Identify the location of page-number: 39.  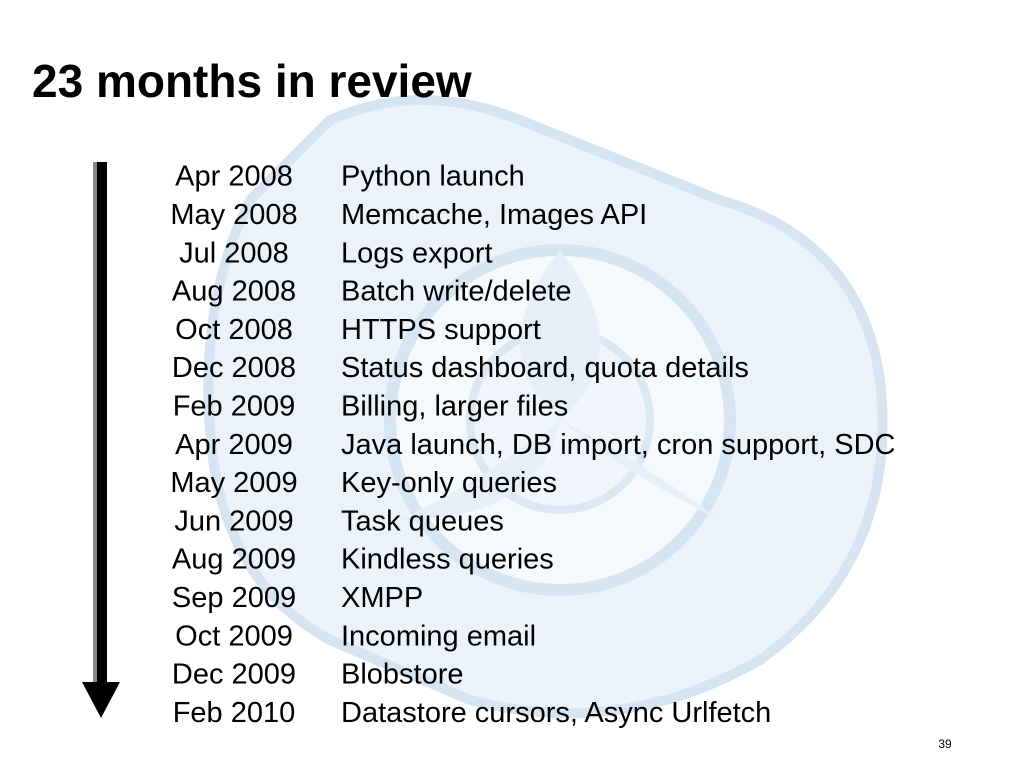
(945, 744).